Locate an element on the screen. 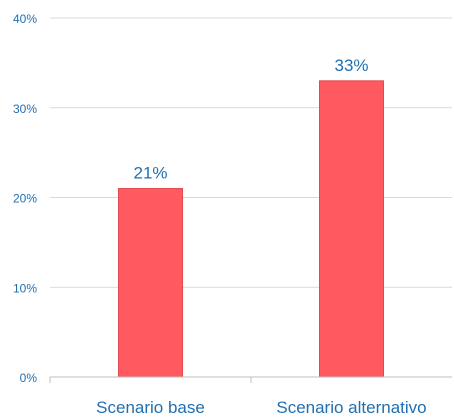 The height and width of the screenshot is (419, 454). y-axis-ticks: 0% 10% 20% 30% 40% is located at coordinates (25, 198).